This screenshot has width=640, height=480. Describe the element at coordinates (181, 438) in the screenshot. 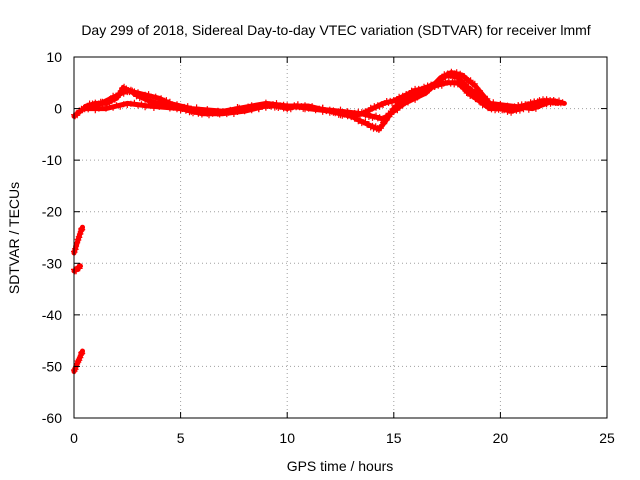

I see `x-tick-label: 5` at that location.